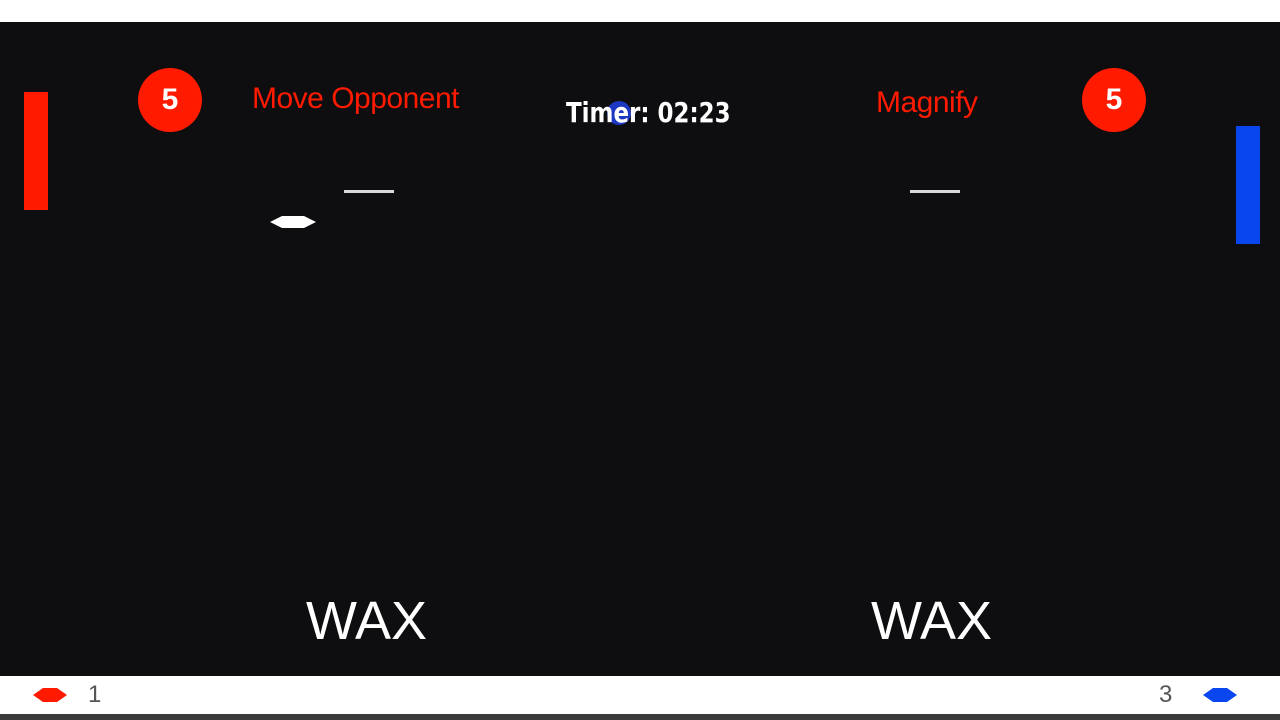  I want to click on red-diamond-icon, so click(50, 695).